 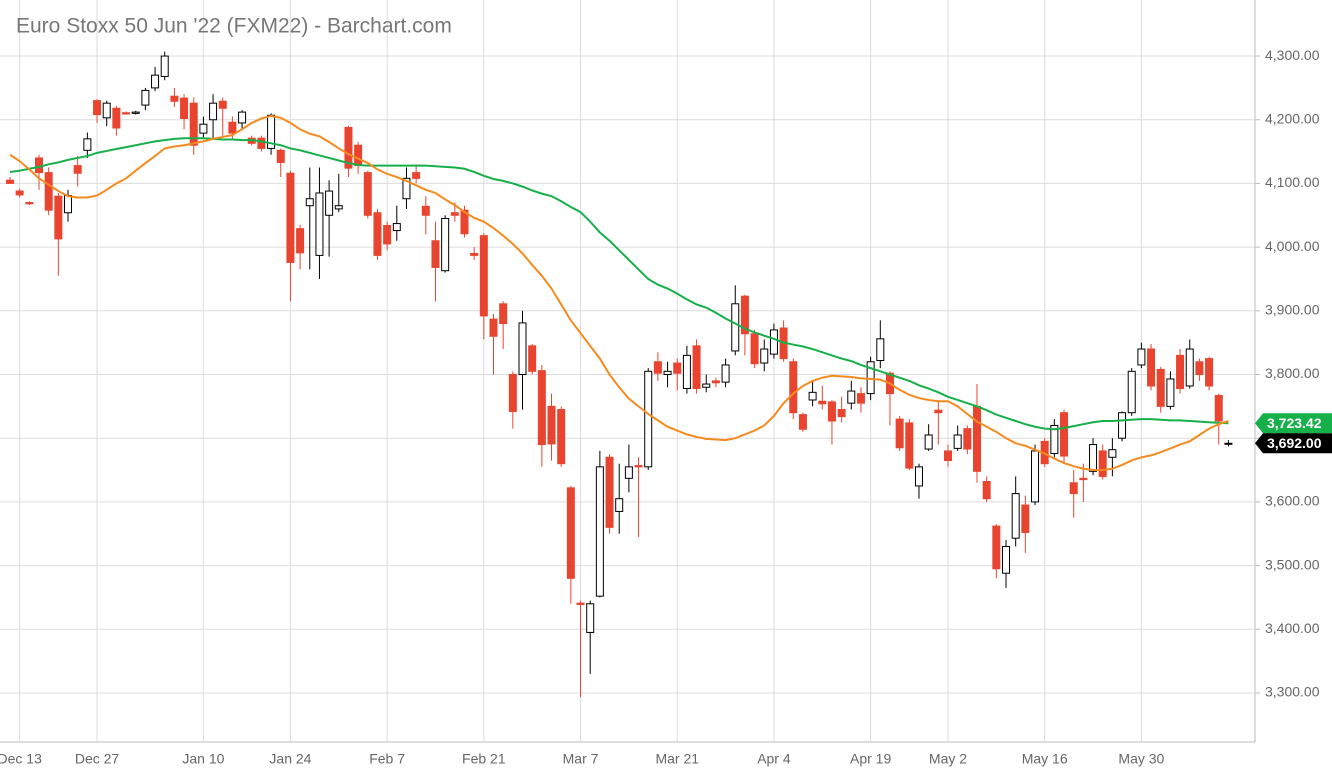 I want to click on y-tick-label: 3,500.00, so click(x=1292, y=564).